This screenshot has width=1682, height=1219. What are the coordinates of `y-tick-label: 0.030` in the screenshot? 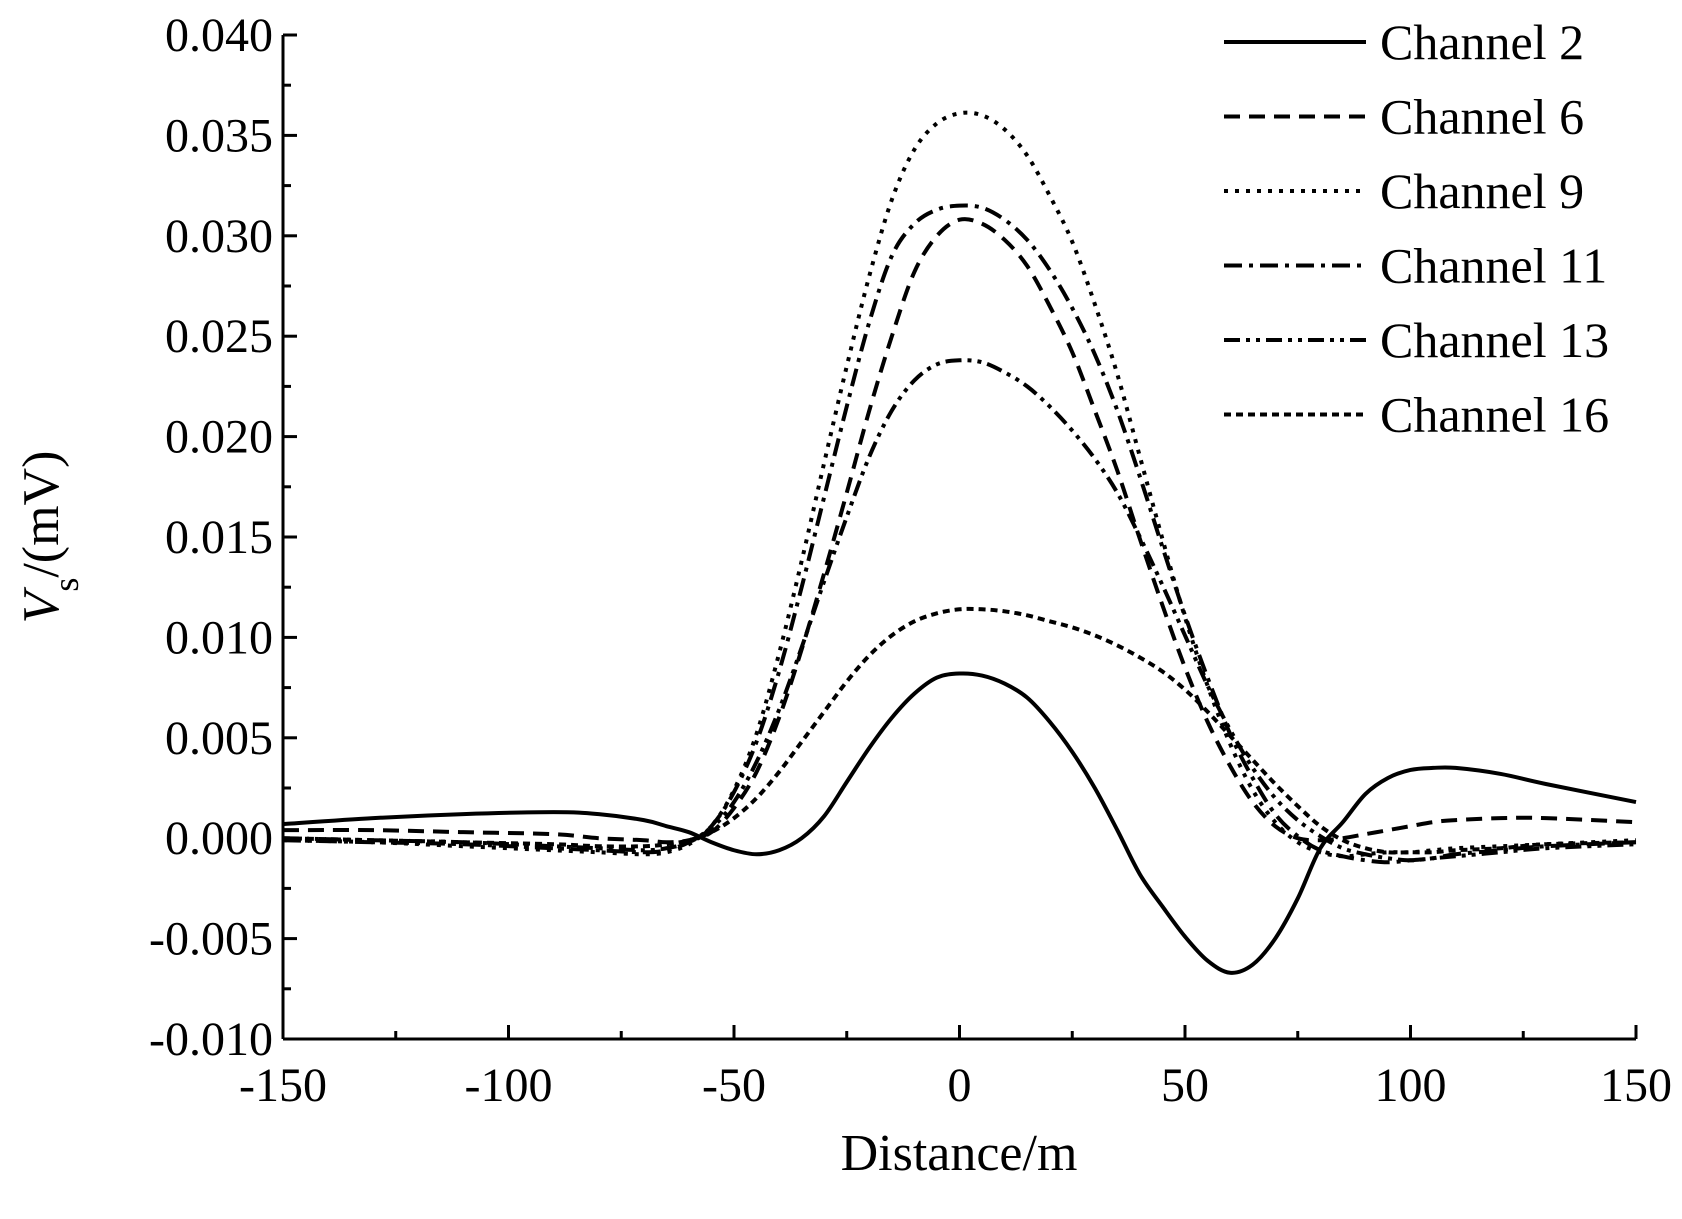 It's located at (219, 236).